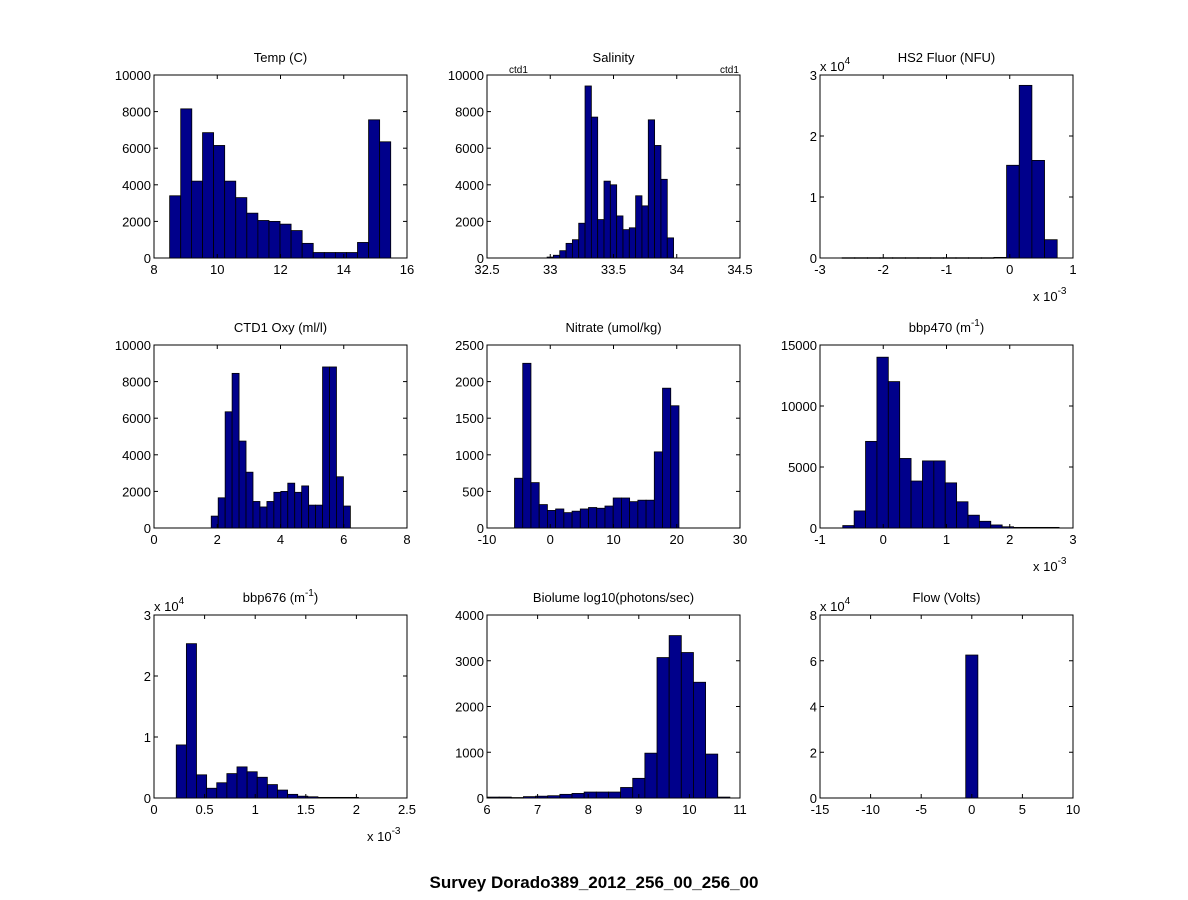  What do you see at coordinates (466, 75) in the screenshot?
I see `y-tick-label: 10000` at bounding box center [466, 75].